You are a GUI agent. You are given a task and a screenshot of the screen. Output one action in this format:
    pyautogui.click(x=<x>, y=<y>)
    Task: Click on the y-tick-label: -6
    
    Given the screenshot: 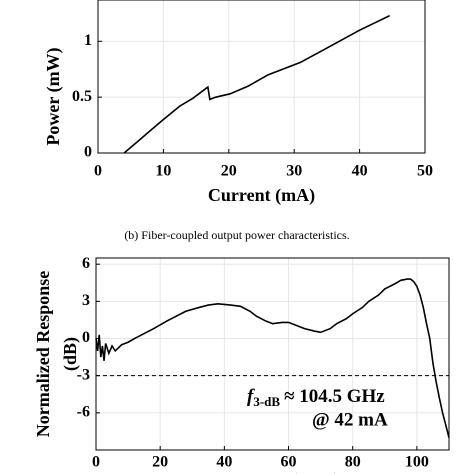 What is the action you would take?
    pyautogui.click(x=83, y=412)
    